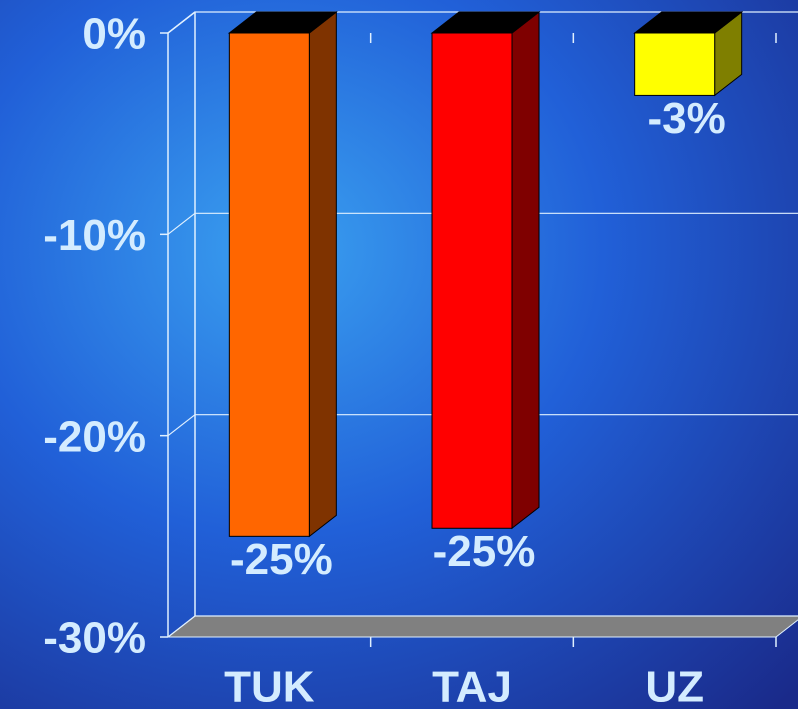  What do you see at coordinates (687, 118) in the screenshot?
I see `value-label: -3%` at bounding box center [687, 118].